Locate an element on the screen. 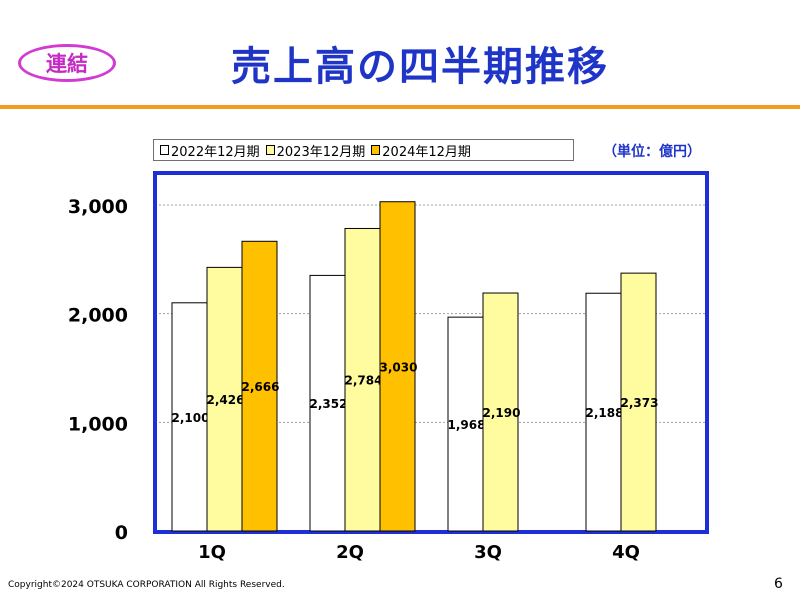 This screenshot has width=800, height=599. y-tick-label: 3,000 is located at coordinates (98, 207).